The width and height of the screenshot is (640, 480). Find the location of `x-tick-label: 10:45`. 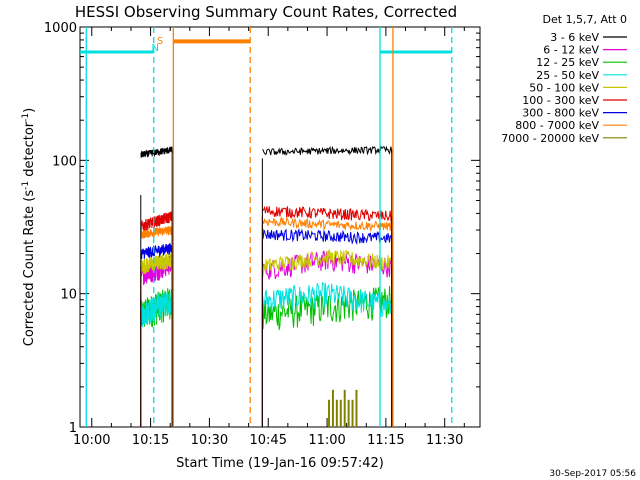

x-tick-label: 10:45 is located at coordinates (268, 440).